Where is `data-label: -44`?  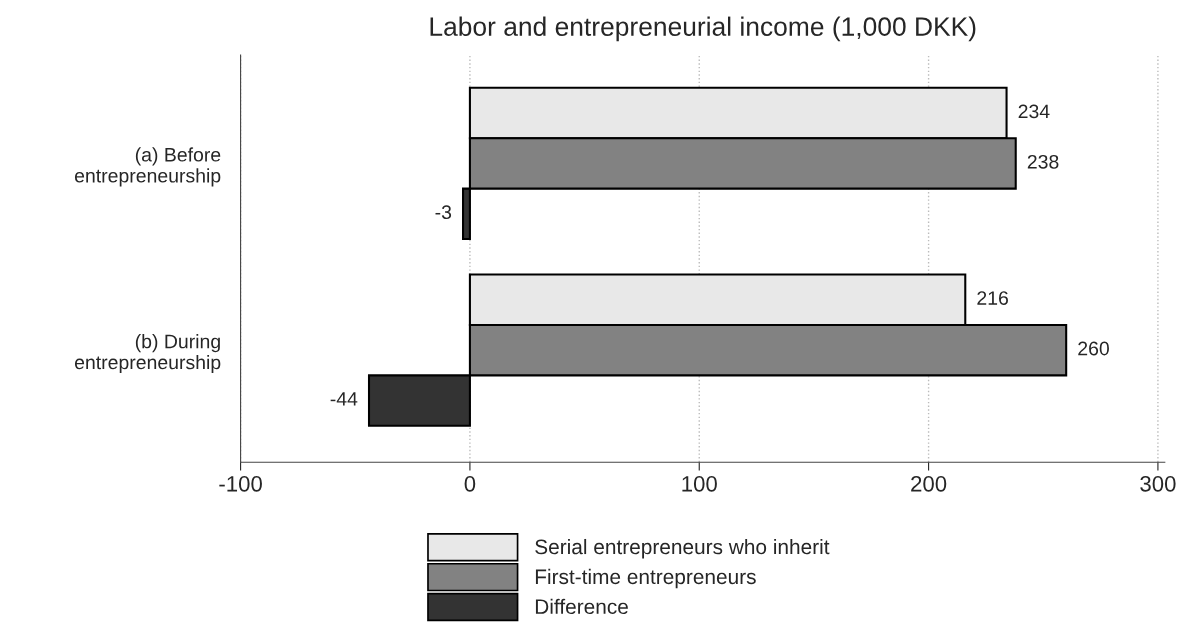
data-label: -44 is located at coordinates (344, 399).